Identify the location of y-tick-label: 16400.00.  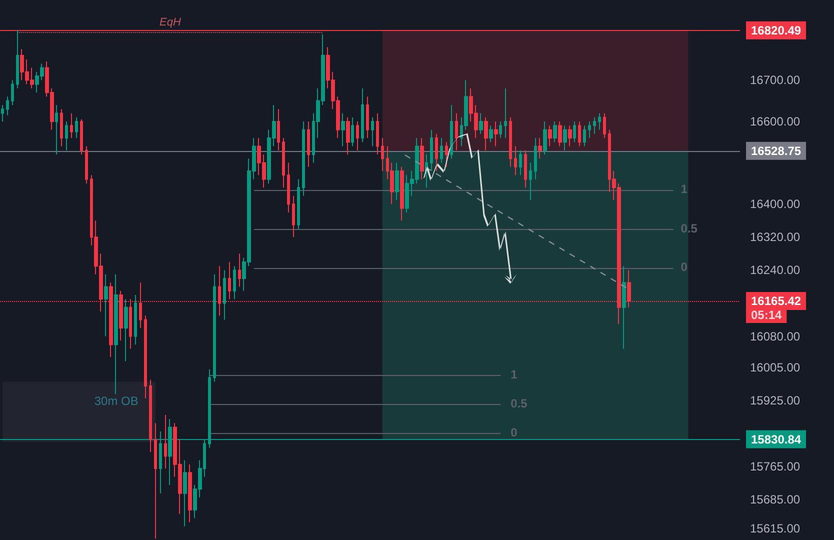
(775, 204).